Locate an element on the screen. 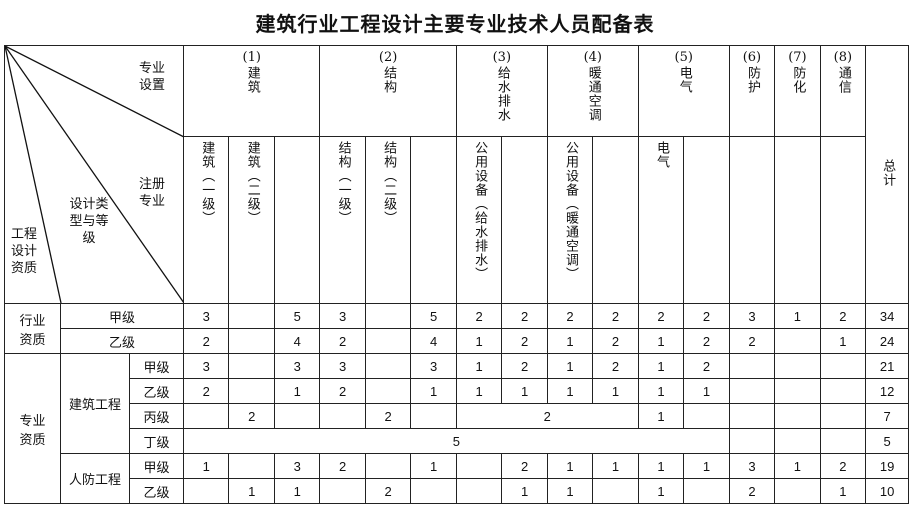 The width and height of the screenshot is (910, 508). group-header: (6) 防护 is located at coordinates (752, 91).